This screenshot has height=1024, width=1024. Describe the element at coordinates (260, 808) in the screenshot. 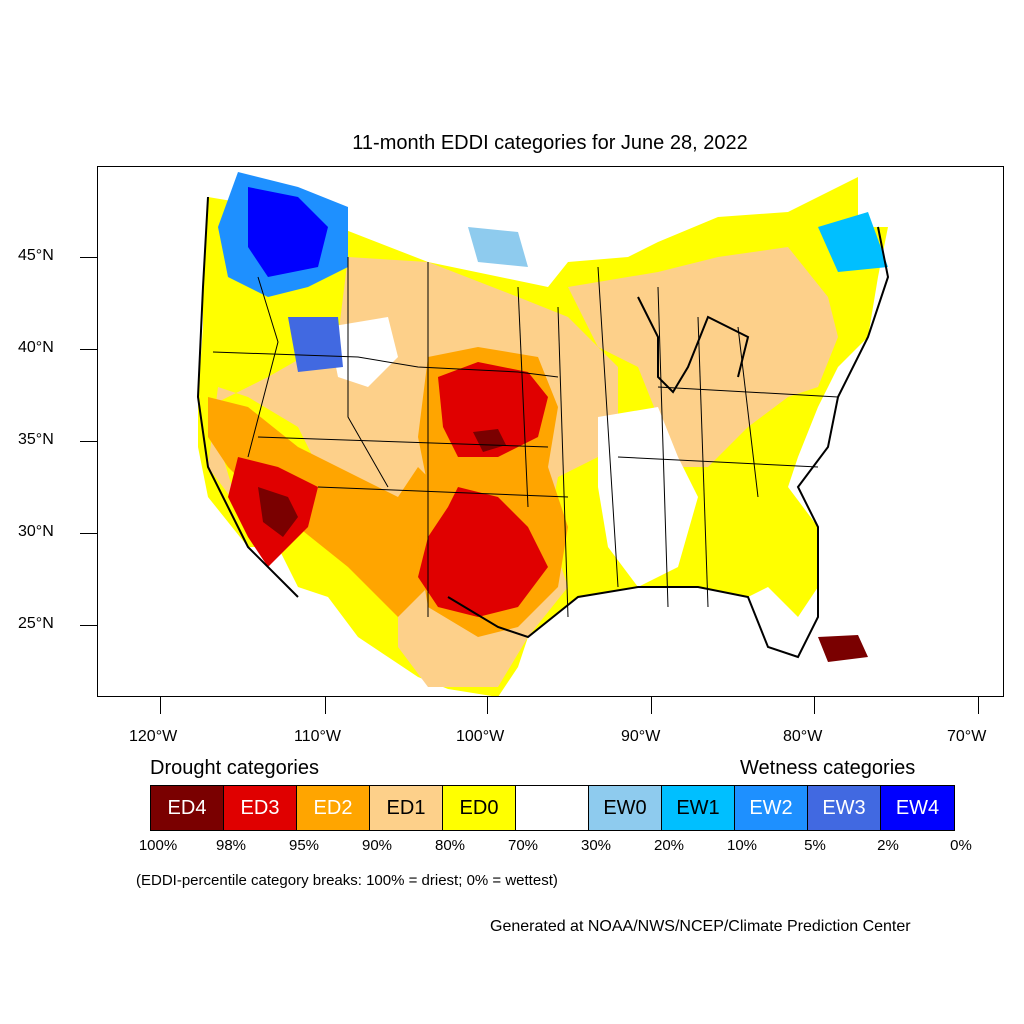

I see `legend-box-ed3: ED3` at that location.